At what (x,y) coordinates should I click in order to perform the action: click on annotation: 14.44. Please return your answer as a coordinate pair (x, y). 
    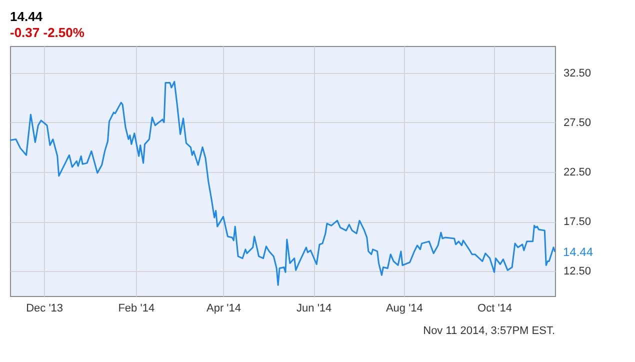
    Looking at the image, I should click on (578, 251).